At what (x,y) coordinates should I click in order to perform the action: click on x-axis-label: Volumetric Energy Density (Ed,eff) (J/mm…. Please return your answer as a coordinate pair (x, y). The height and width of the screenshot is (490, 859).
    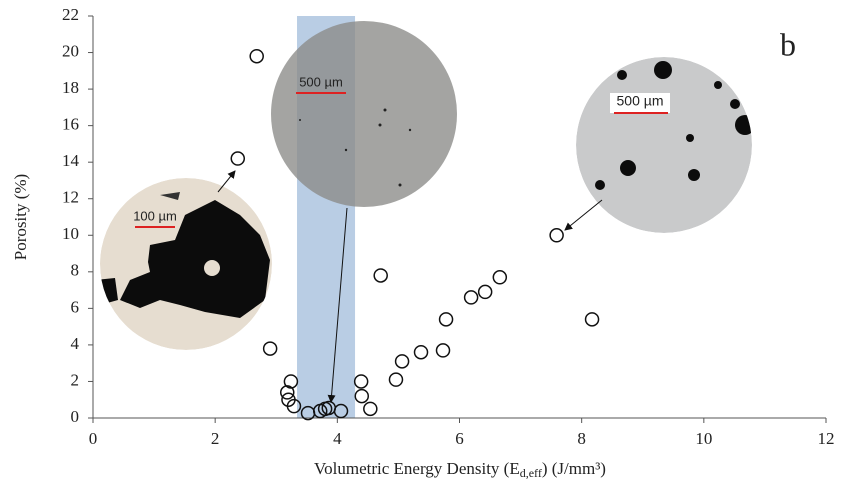
    Looking at the image, I should click on (460, 469).